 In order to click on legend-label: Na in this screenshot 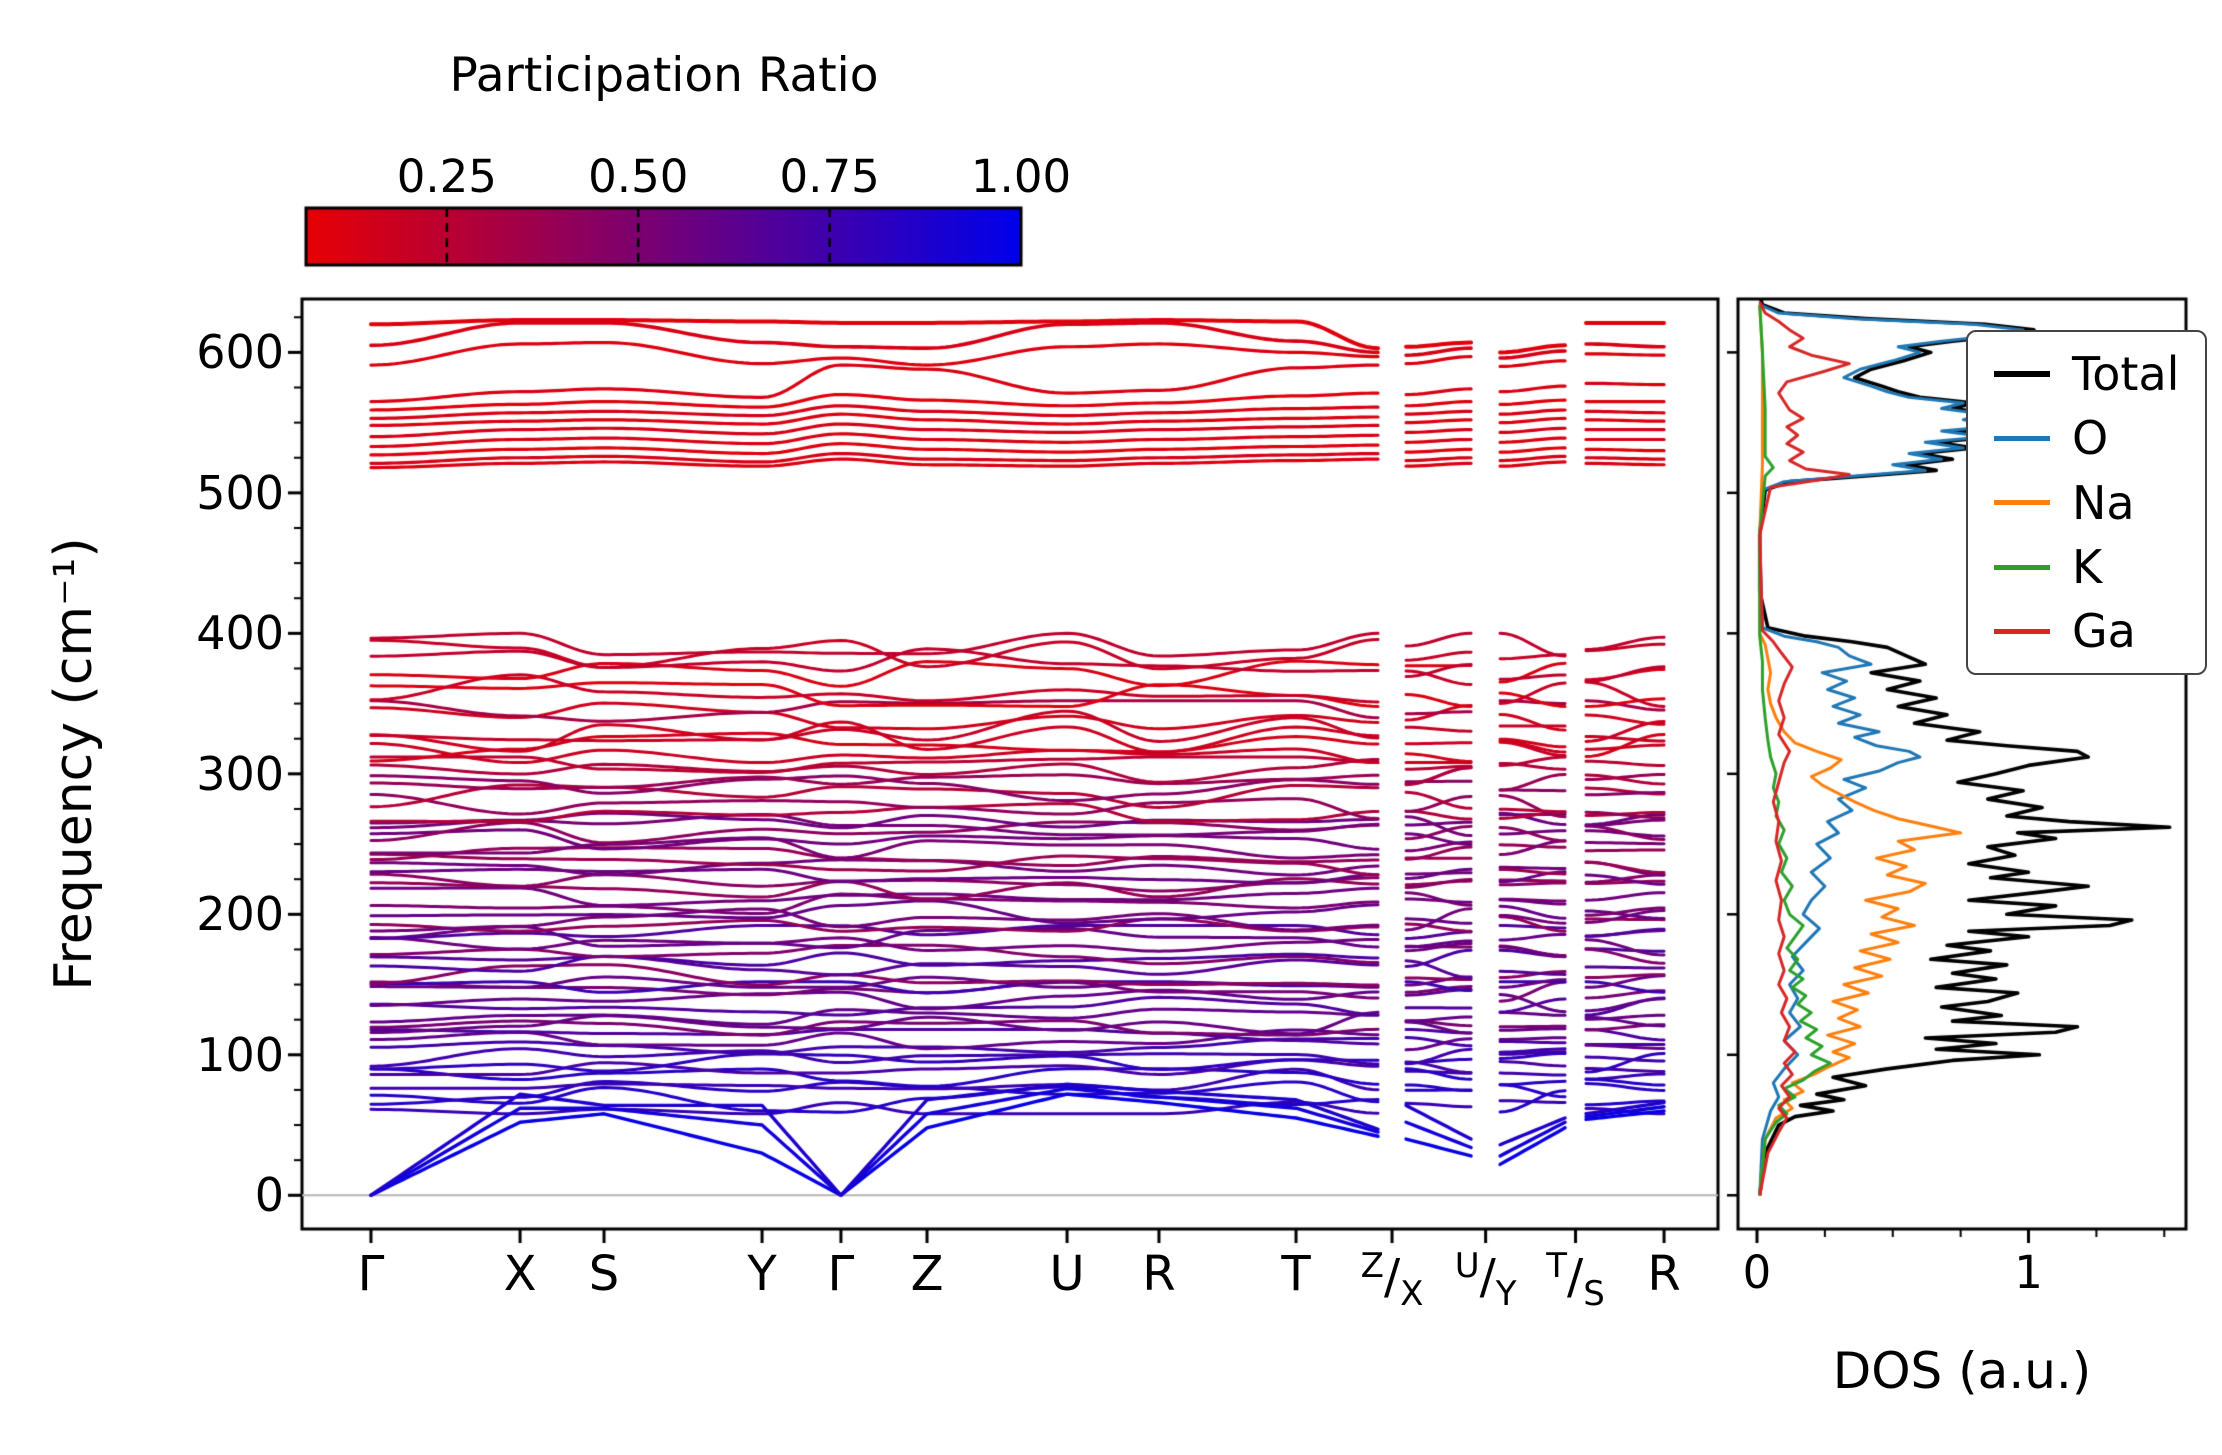, I will do `click(2103, 502)`.